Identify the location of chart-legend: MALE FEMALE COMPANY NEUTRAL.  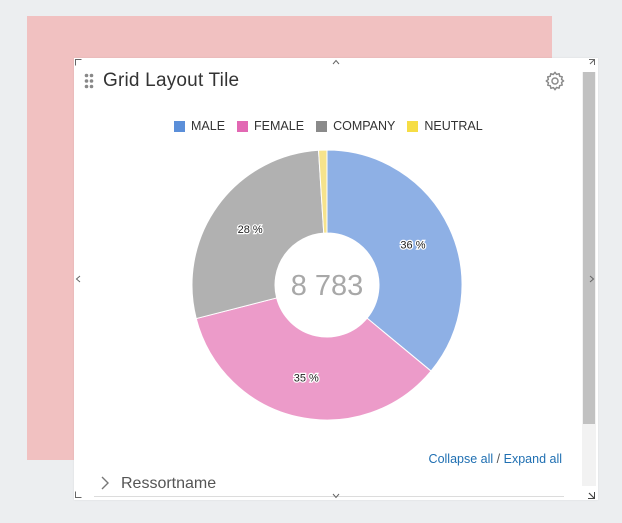
(328, 126).